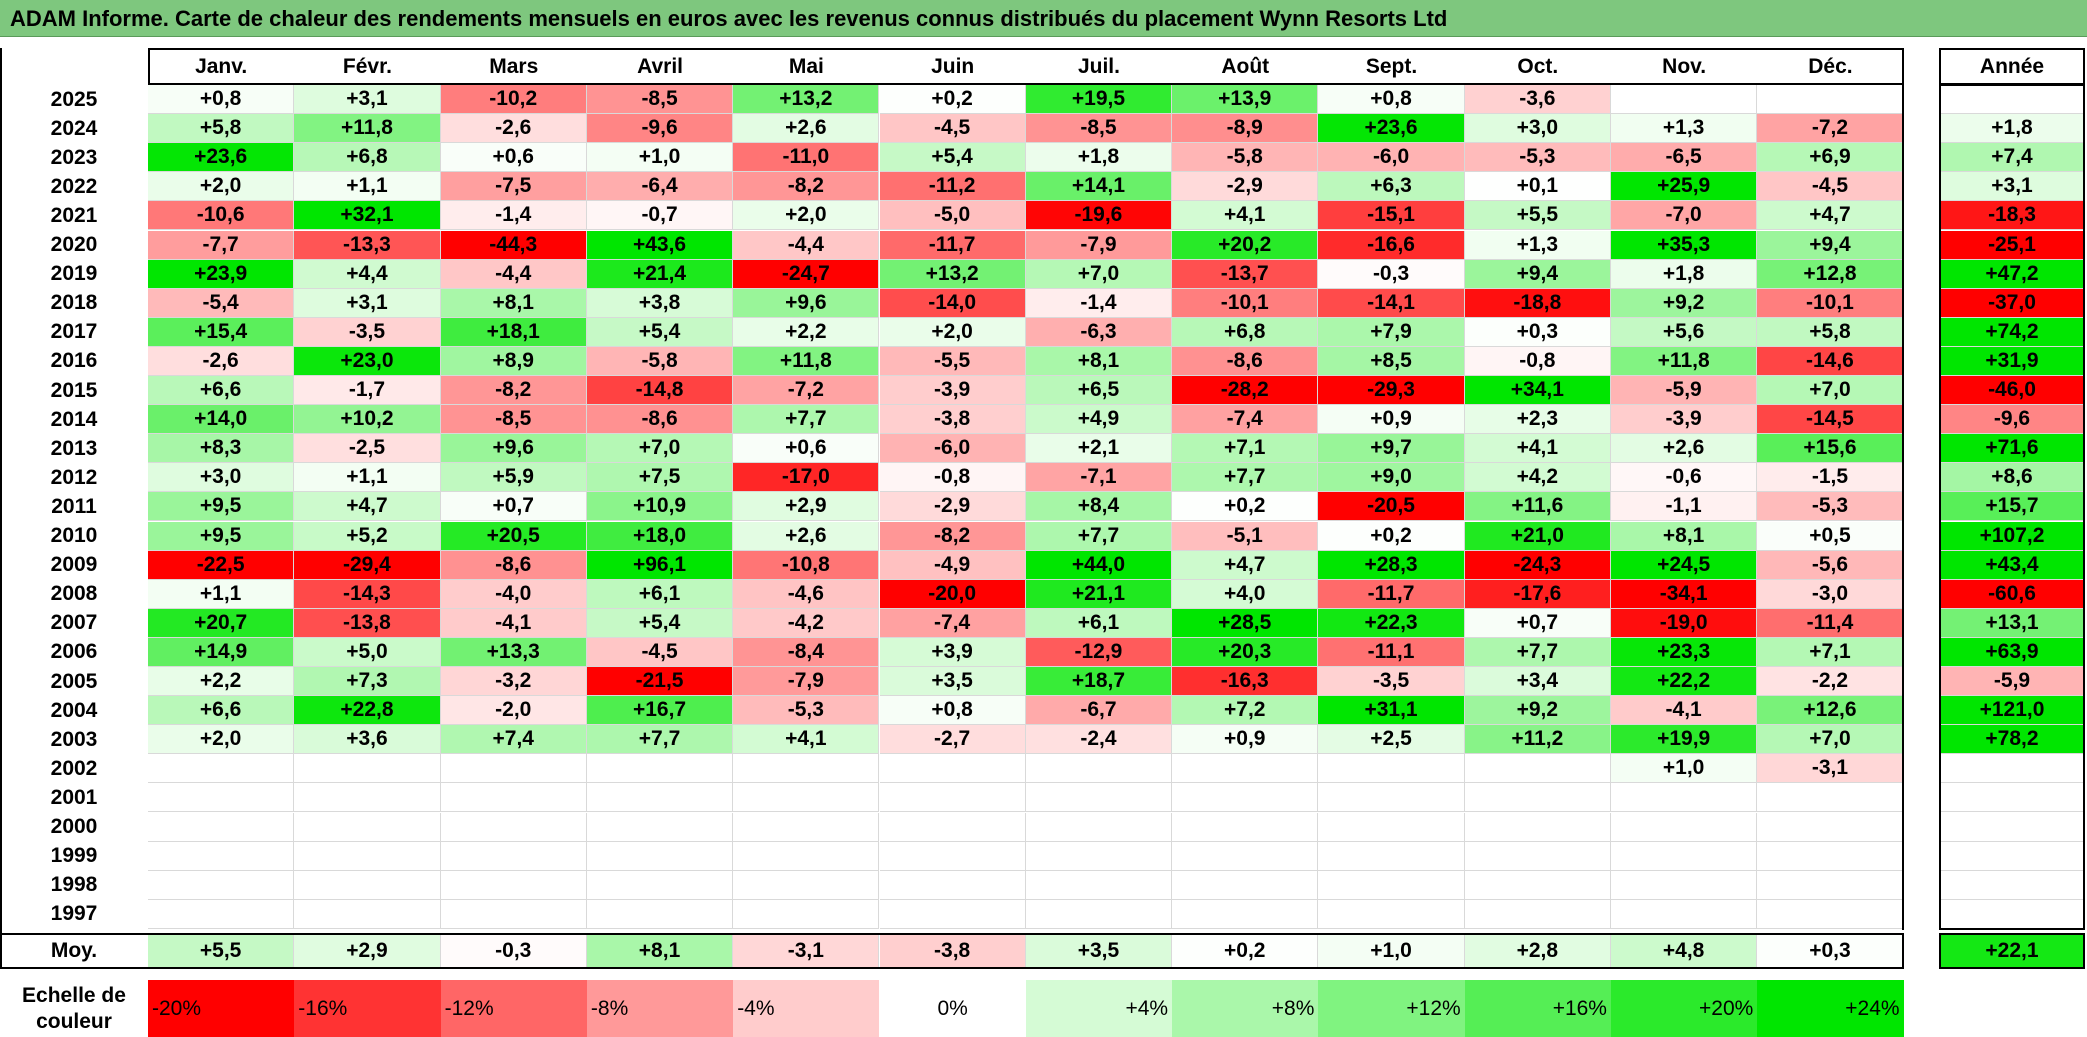 This screenshot has height=1037, width=2087. Describe the element at coordinates (1684, 420) in the screenshot. I see `heatmap-cell: -3,9` at that location.